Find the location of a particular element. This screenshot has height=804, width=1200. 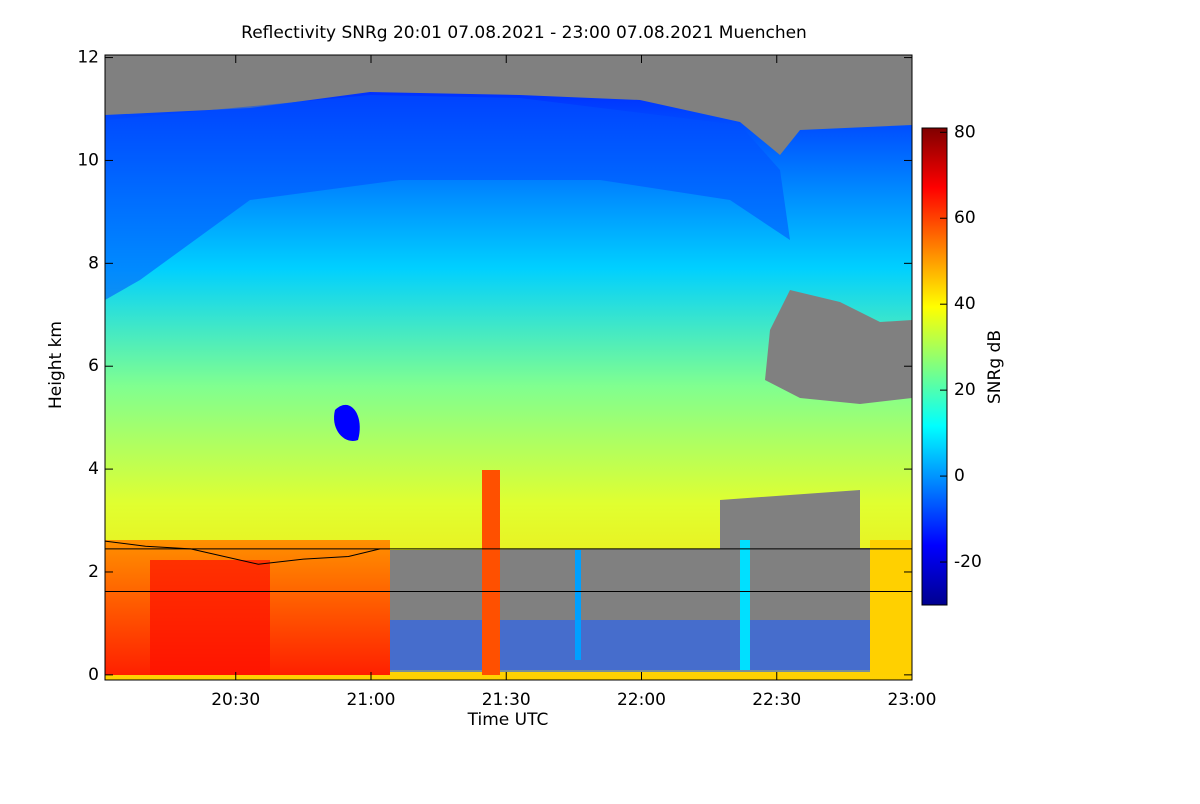

colorbar-tick-label: 20 is located at coordinates (965, 390).